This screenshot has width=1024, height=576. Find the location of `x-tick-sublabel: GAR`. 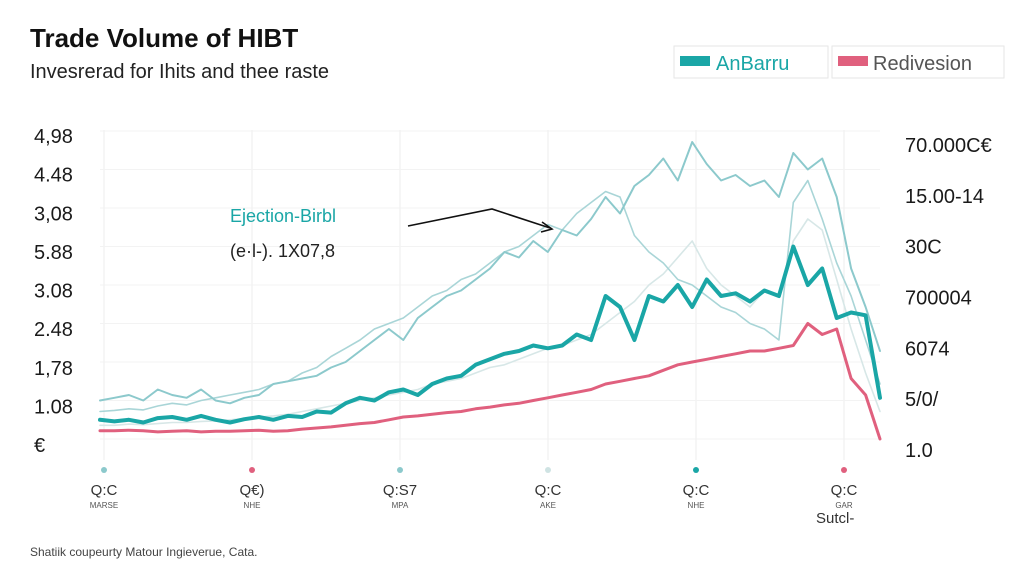

x-tick-sublabel: GAR is located at coordinates (844, 505).